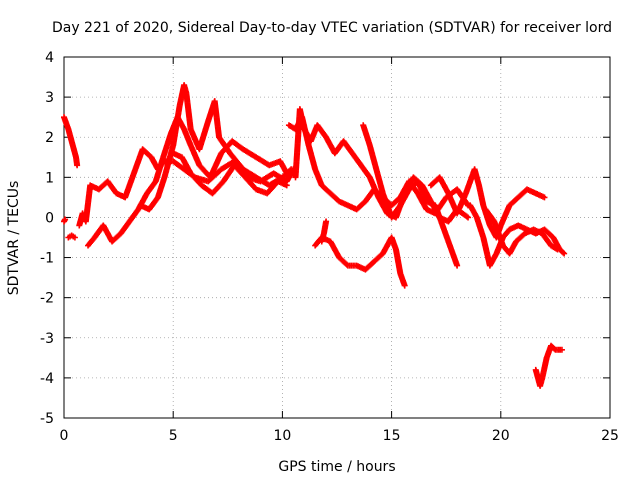 Image resolution: width=640 pixels, height=480 pixels. I want to click on y-tick-label: 4, so click(49, 58).